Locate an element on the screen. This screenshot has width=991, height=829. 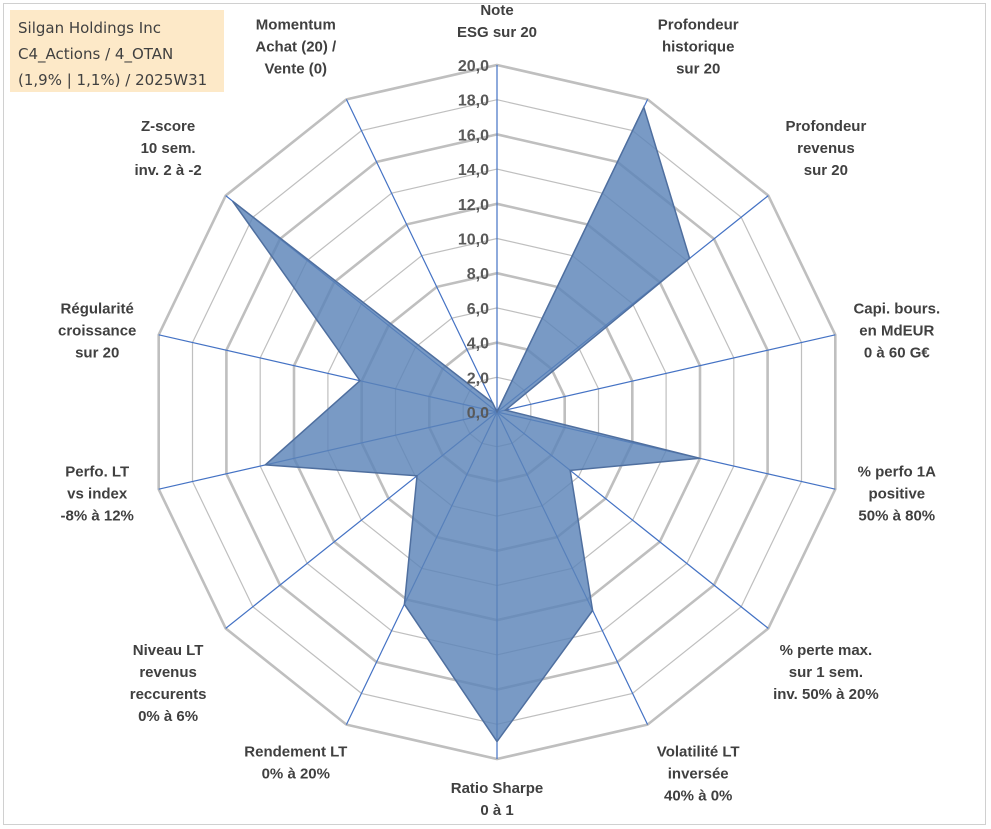
axis-label: % perte max. sur 1 sem. inv. 50% à 20% is located at coordinates (826, 672).